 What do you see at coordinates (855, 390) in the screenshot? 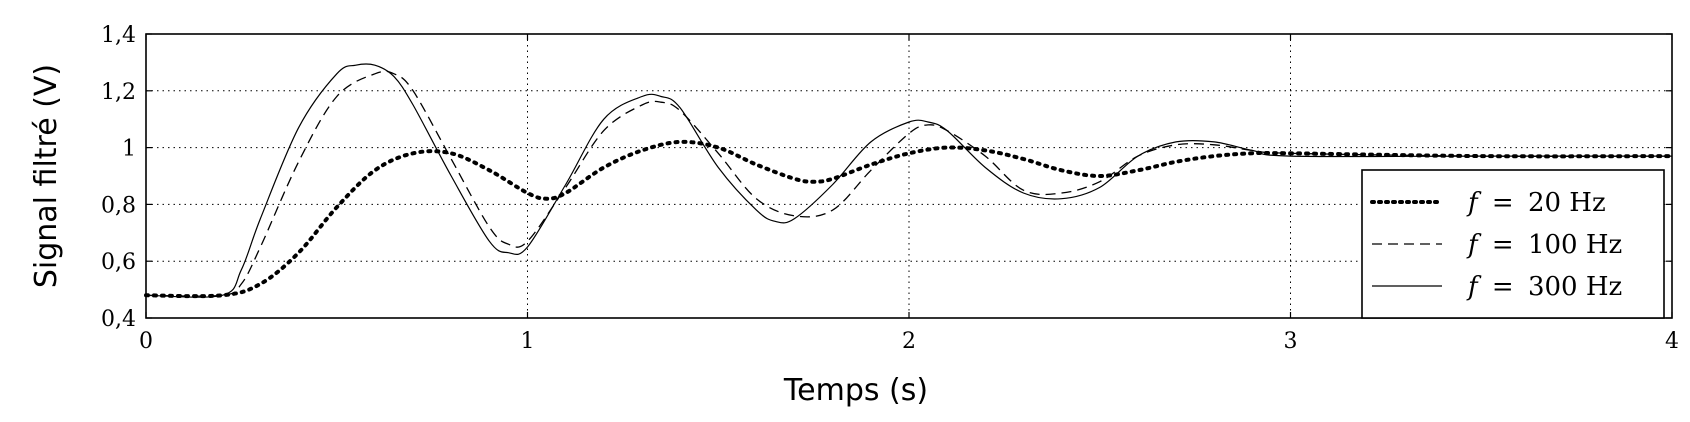
I see `x-axis-label: Temps (s)` at bounding box center [855, 390].